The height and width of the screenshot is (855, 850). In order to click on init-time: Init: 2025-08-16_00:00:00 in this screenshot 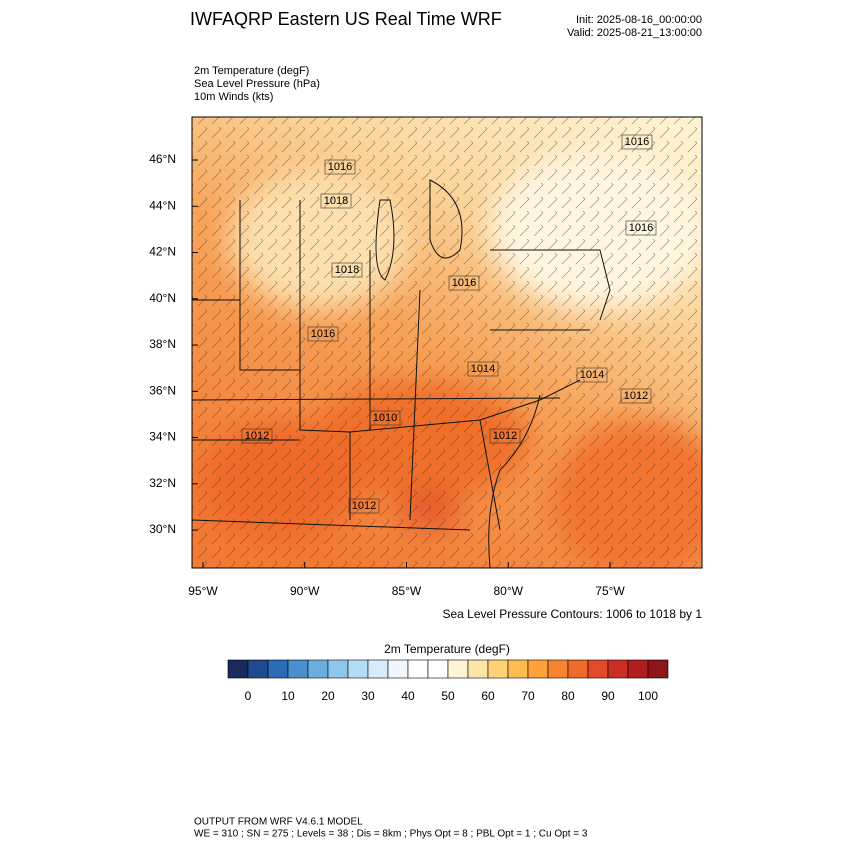, I will do `click(639, 20)`.